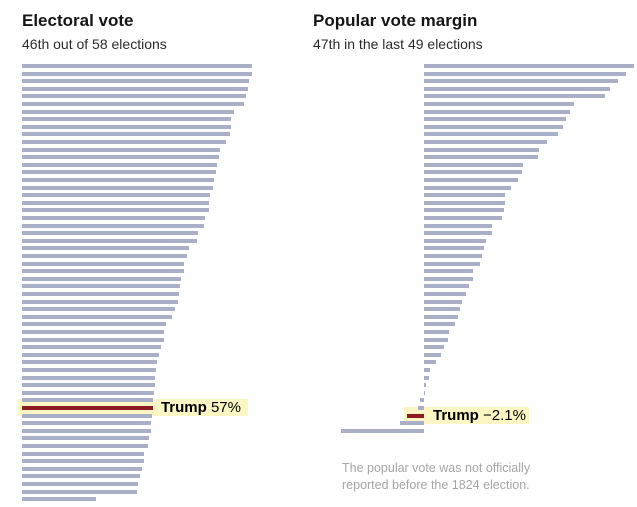  I want to click on trump-value-electoral: 57%, so click(225, 407).